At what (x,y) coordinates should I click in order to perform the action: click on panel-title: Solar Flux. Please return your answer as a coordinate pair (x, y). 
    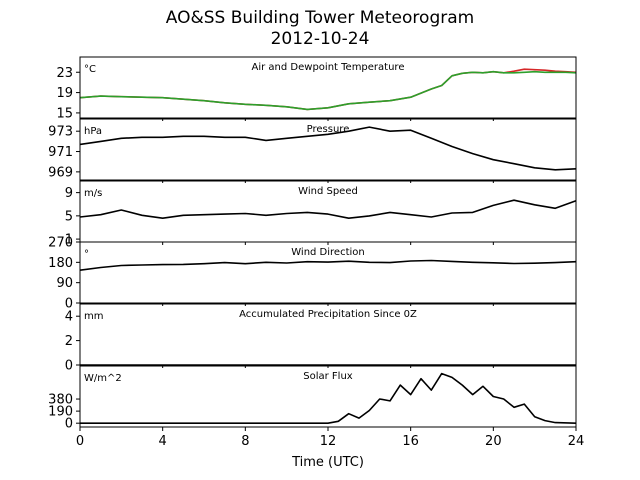
    Looking at the image, I should click on (328, 376).